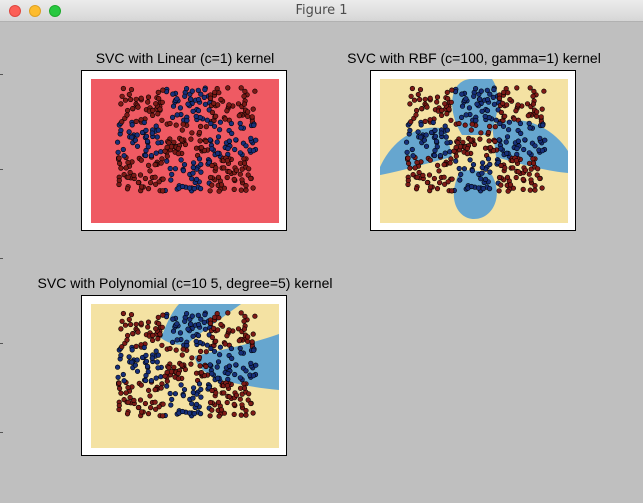  Describe the element at coordinates (184, 150) in the screenshot. I see `chart-panel-linear` at that location.